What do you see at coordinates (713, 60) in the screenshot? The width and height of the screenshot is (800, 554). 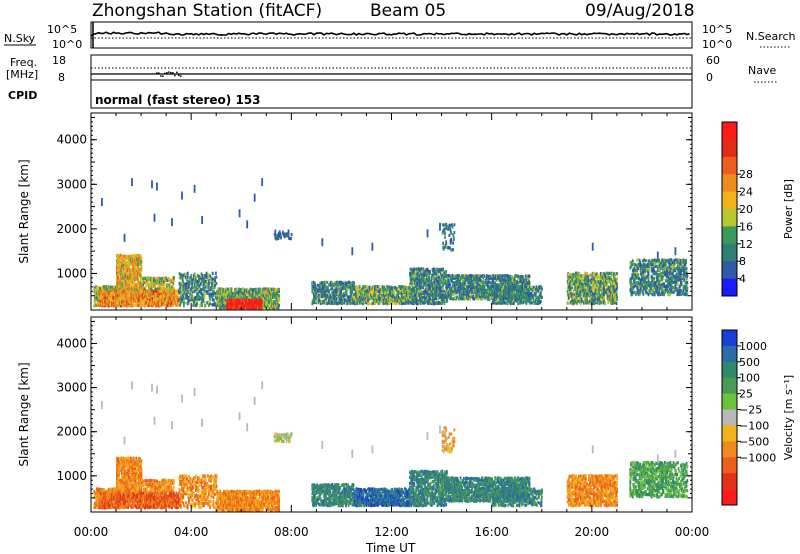 I see `nave-tick-top: 60` at bounding box center [713, 60].